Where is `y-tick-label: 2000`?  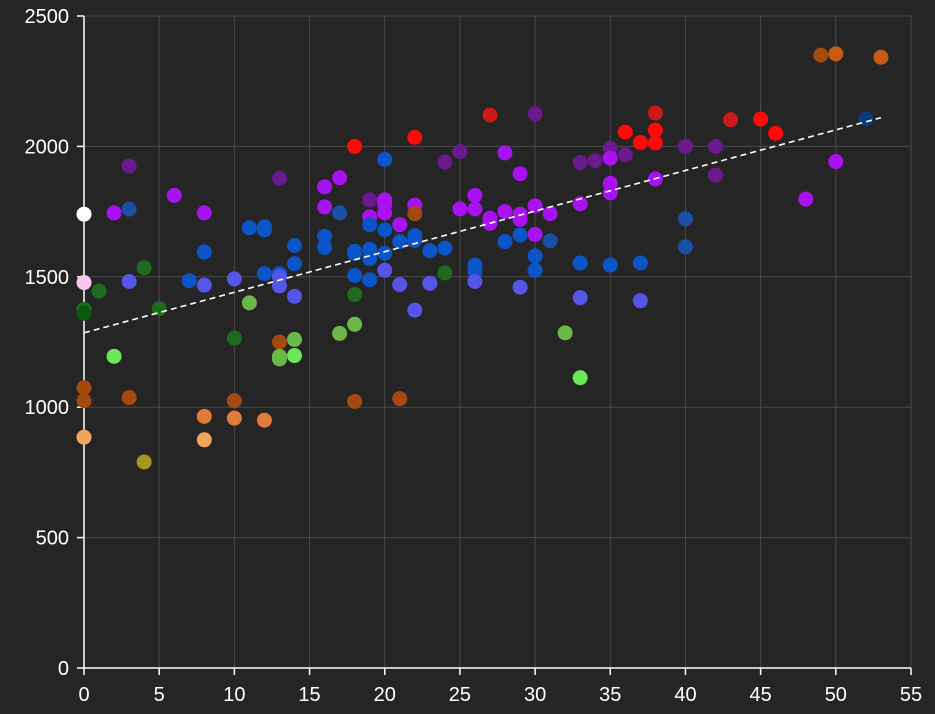
y-tick-label: 2000 is located at coordinates (47, 147).